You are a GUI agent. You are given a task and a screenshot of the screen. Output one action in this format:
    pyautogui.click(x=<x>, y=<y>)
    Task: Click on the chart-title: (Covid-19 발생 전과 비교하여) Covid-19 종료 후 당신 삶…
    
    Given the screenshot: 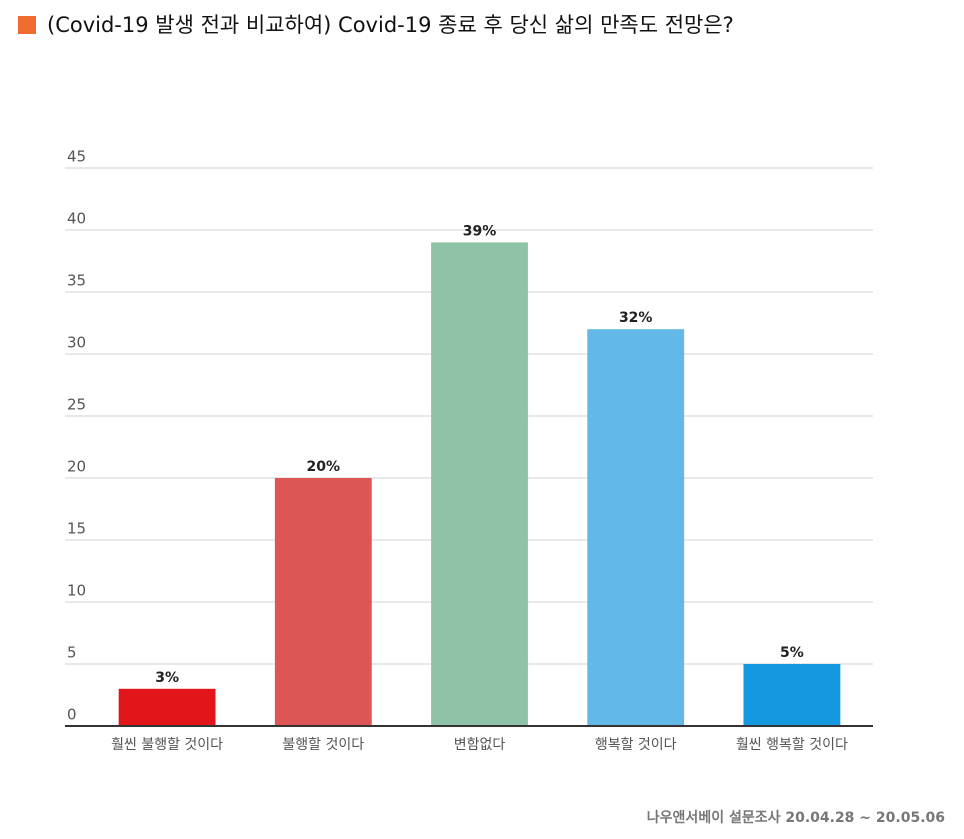 What is the action you would take?
    pyautogui.click(x=390, y=25)
    